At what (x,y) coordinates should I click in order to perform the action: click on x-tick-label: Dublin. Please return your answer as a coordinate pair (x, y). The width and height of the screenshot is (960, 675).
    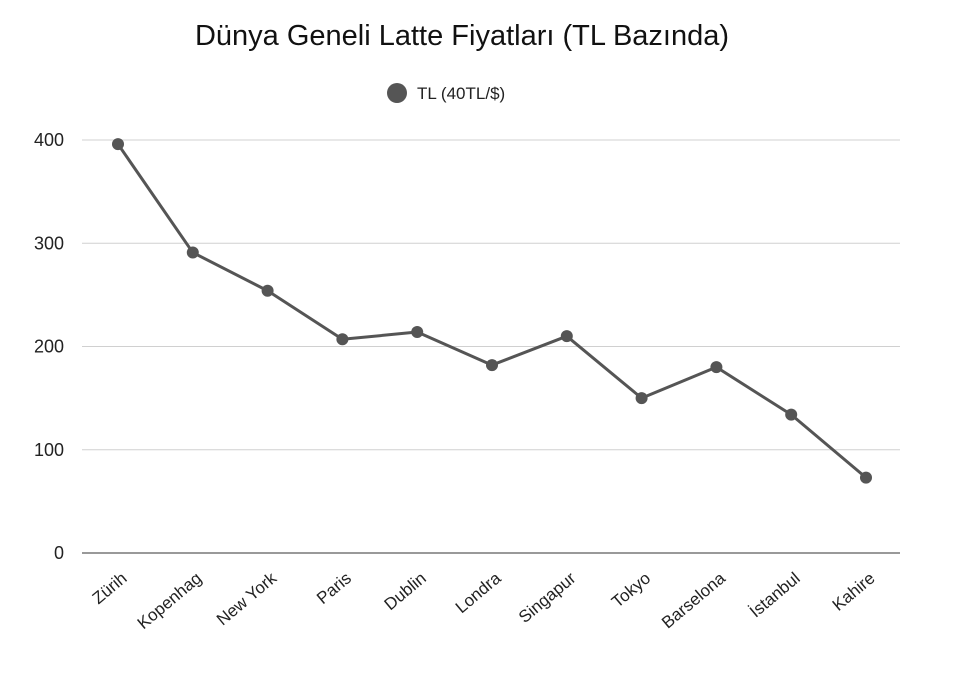
    Looking at the image, I should click on (405, 592).